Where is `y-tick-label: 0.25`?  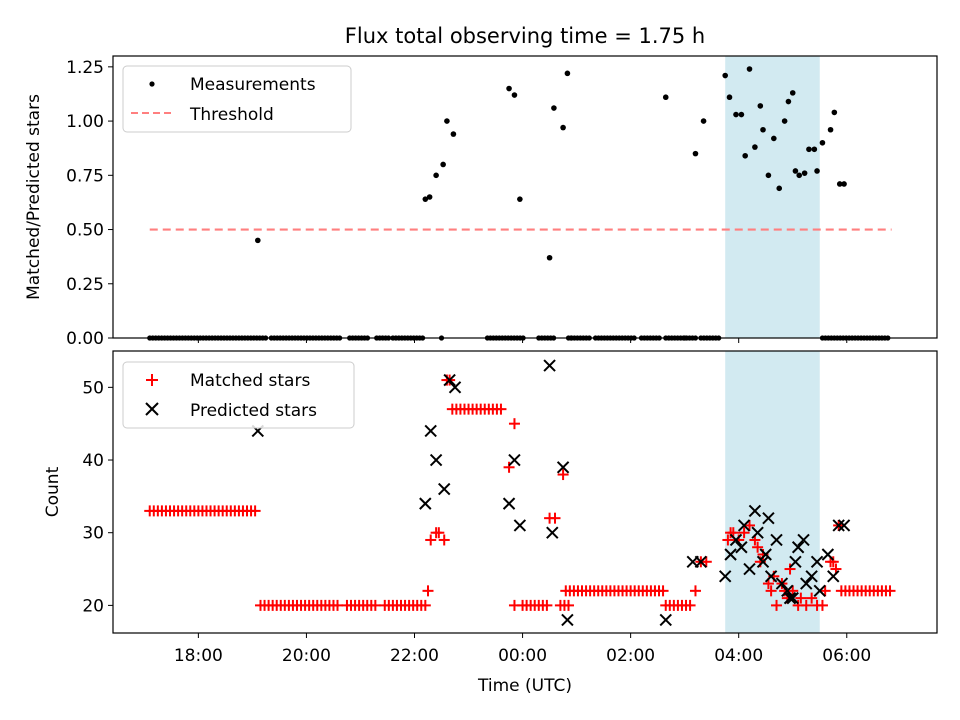 y-tick-label: 0.25 is located at coordinates (85, 285).